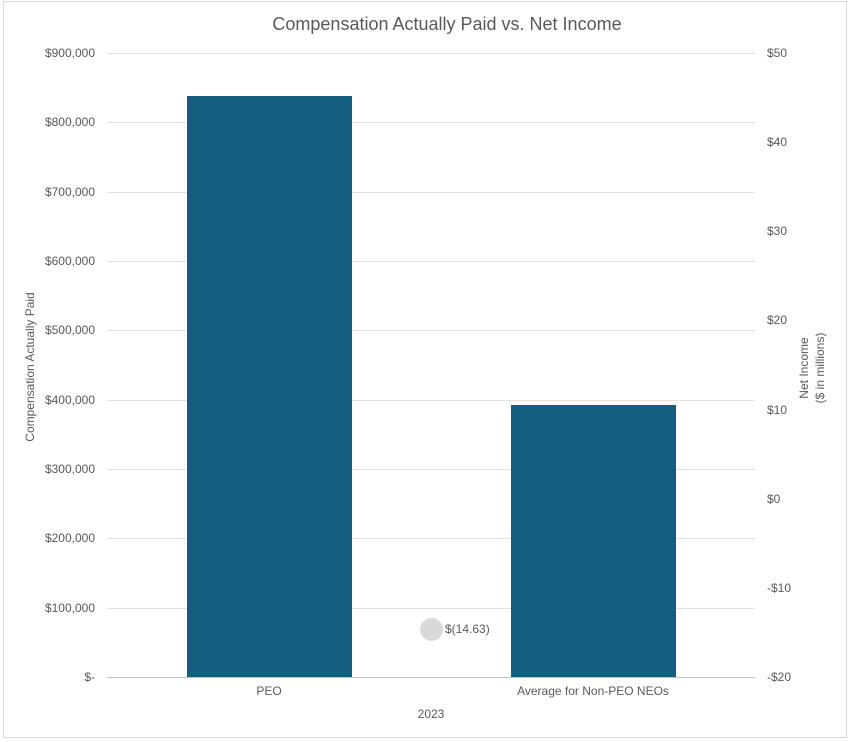  What do you see at coordinates (69, 192) in the screenshot?
I see `left-axis-tick-label: $700,000` at bounding box center [69, 192].